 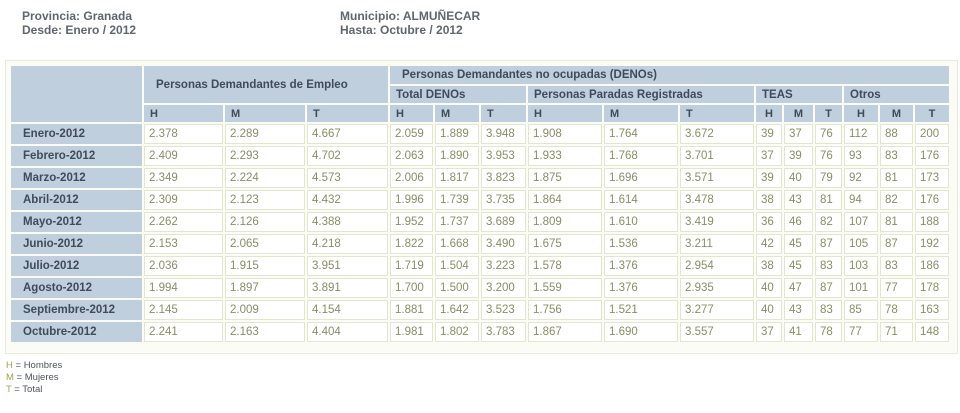 I want to click on table-cell: 1.504, so click(x=457, y=266).